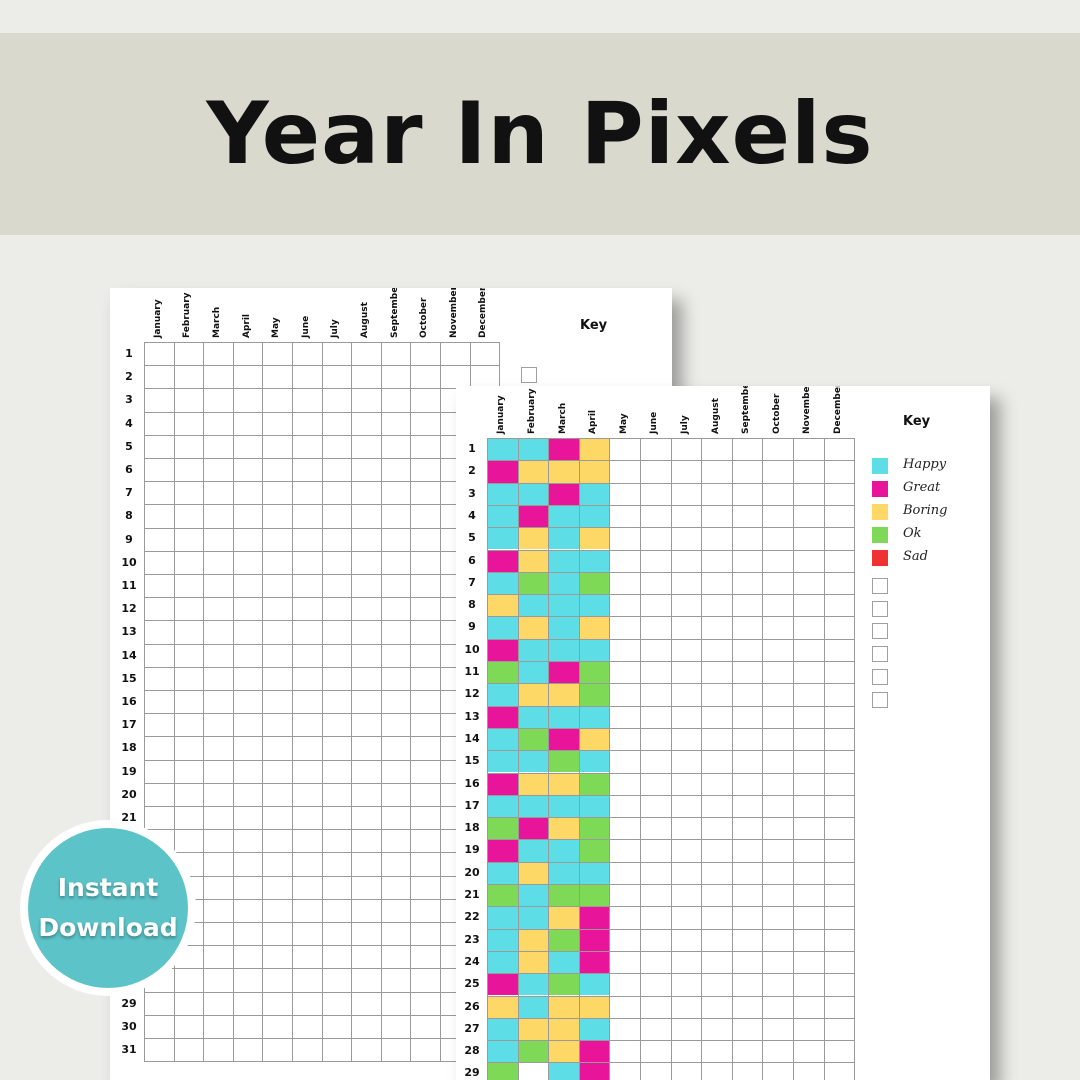 Image resolution: width=1080 pixels, height=1080 pixels. Describe the element at coordinates (472, 649) in the screenshot. I see `day-label: 10` at that location.